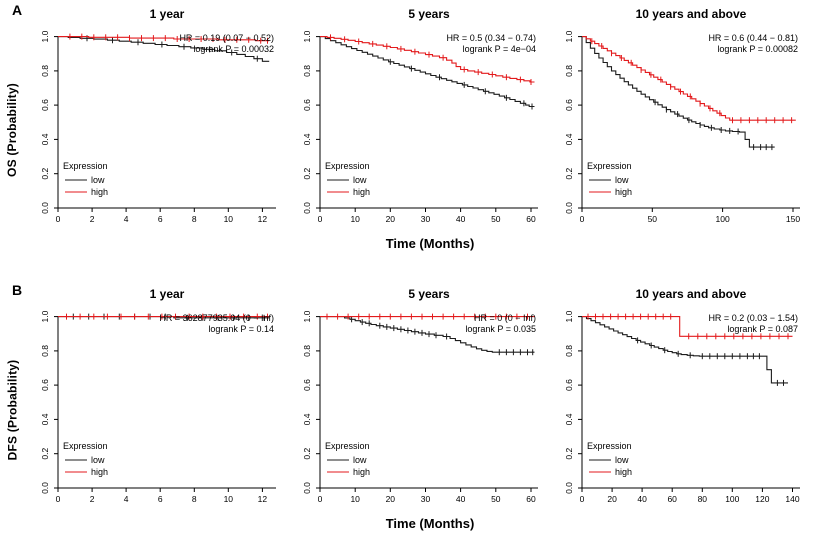  Describe the element at coordinates (757, 49) in the screenshot. I see `hr-annotation-line: logrank P = 0.00082` at that location.